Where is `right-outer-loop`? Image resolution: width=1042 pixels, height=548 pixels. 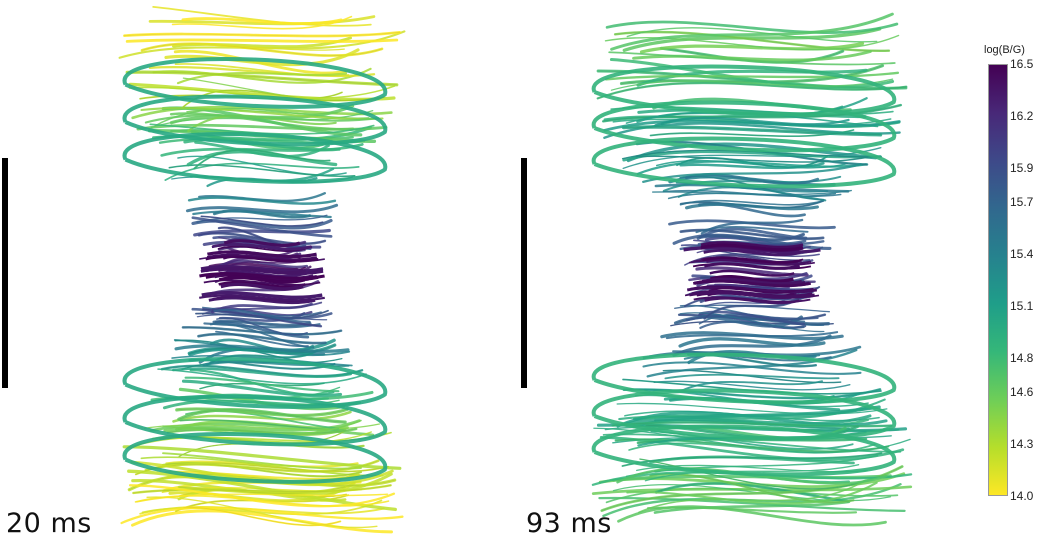
right-outer-loop is located at coordinates (743, 450).